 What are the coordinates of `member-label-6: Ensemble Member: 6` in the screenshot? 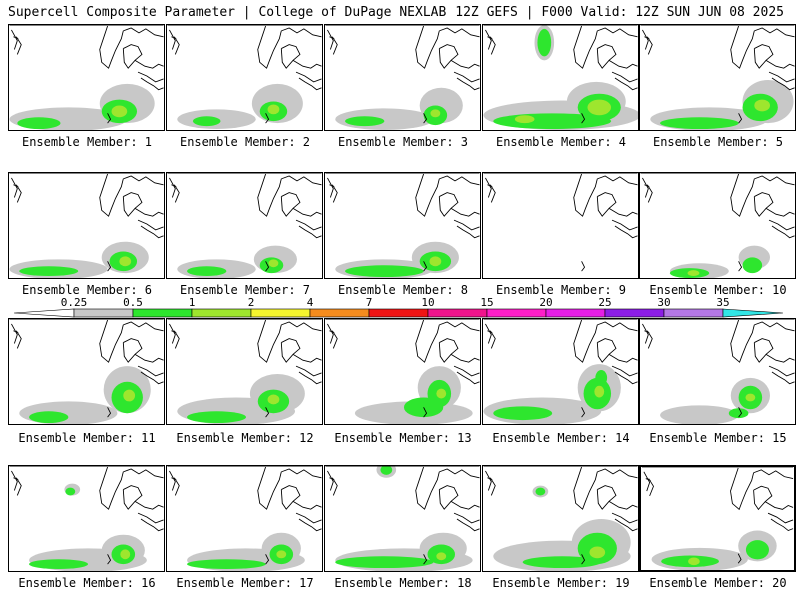 It's located at (87, 290).